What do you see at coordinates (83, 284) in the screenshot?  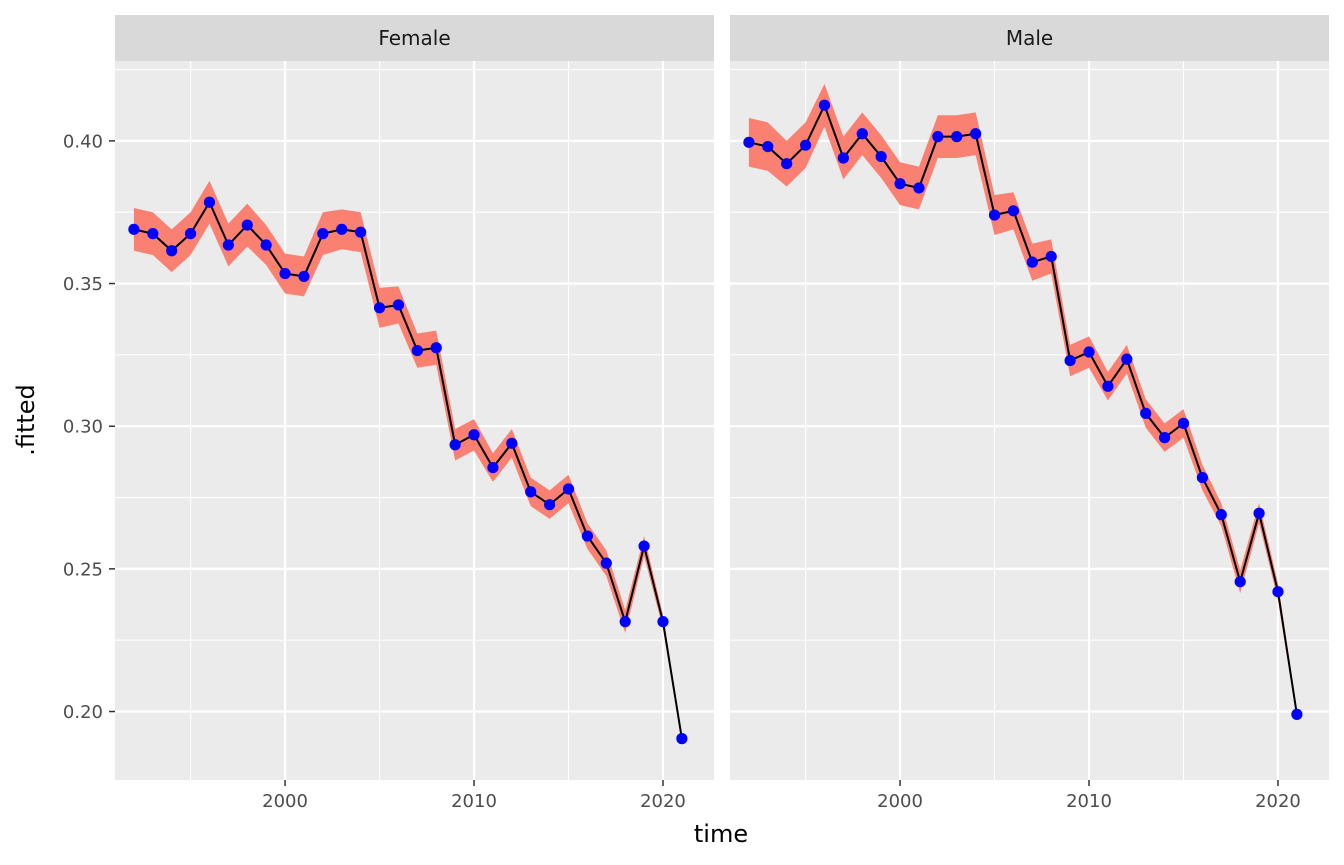 I see `y-tick-label: 0.35` at bounding box center [83, 284].